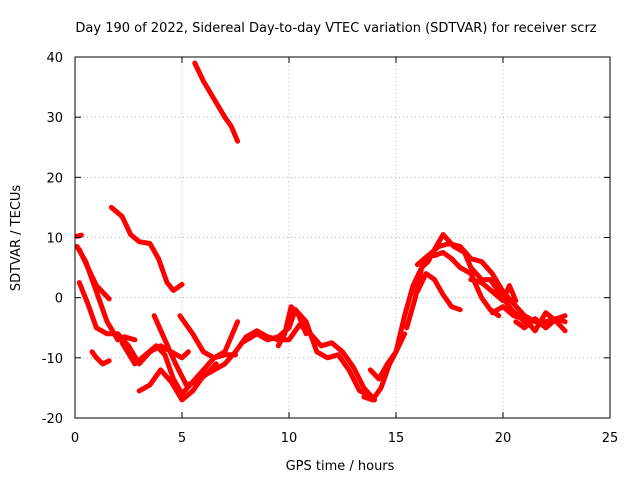 This screenshot has height=480, width=640. Describe the element at coordinates (16, 238) in the screenshot. I see `y-axis-label: SDTVAR / TECUs` at that location.